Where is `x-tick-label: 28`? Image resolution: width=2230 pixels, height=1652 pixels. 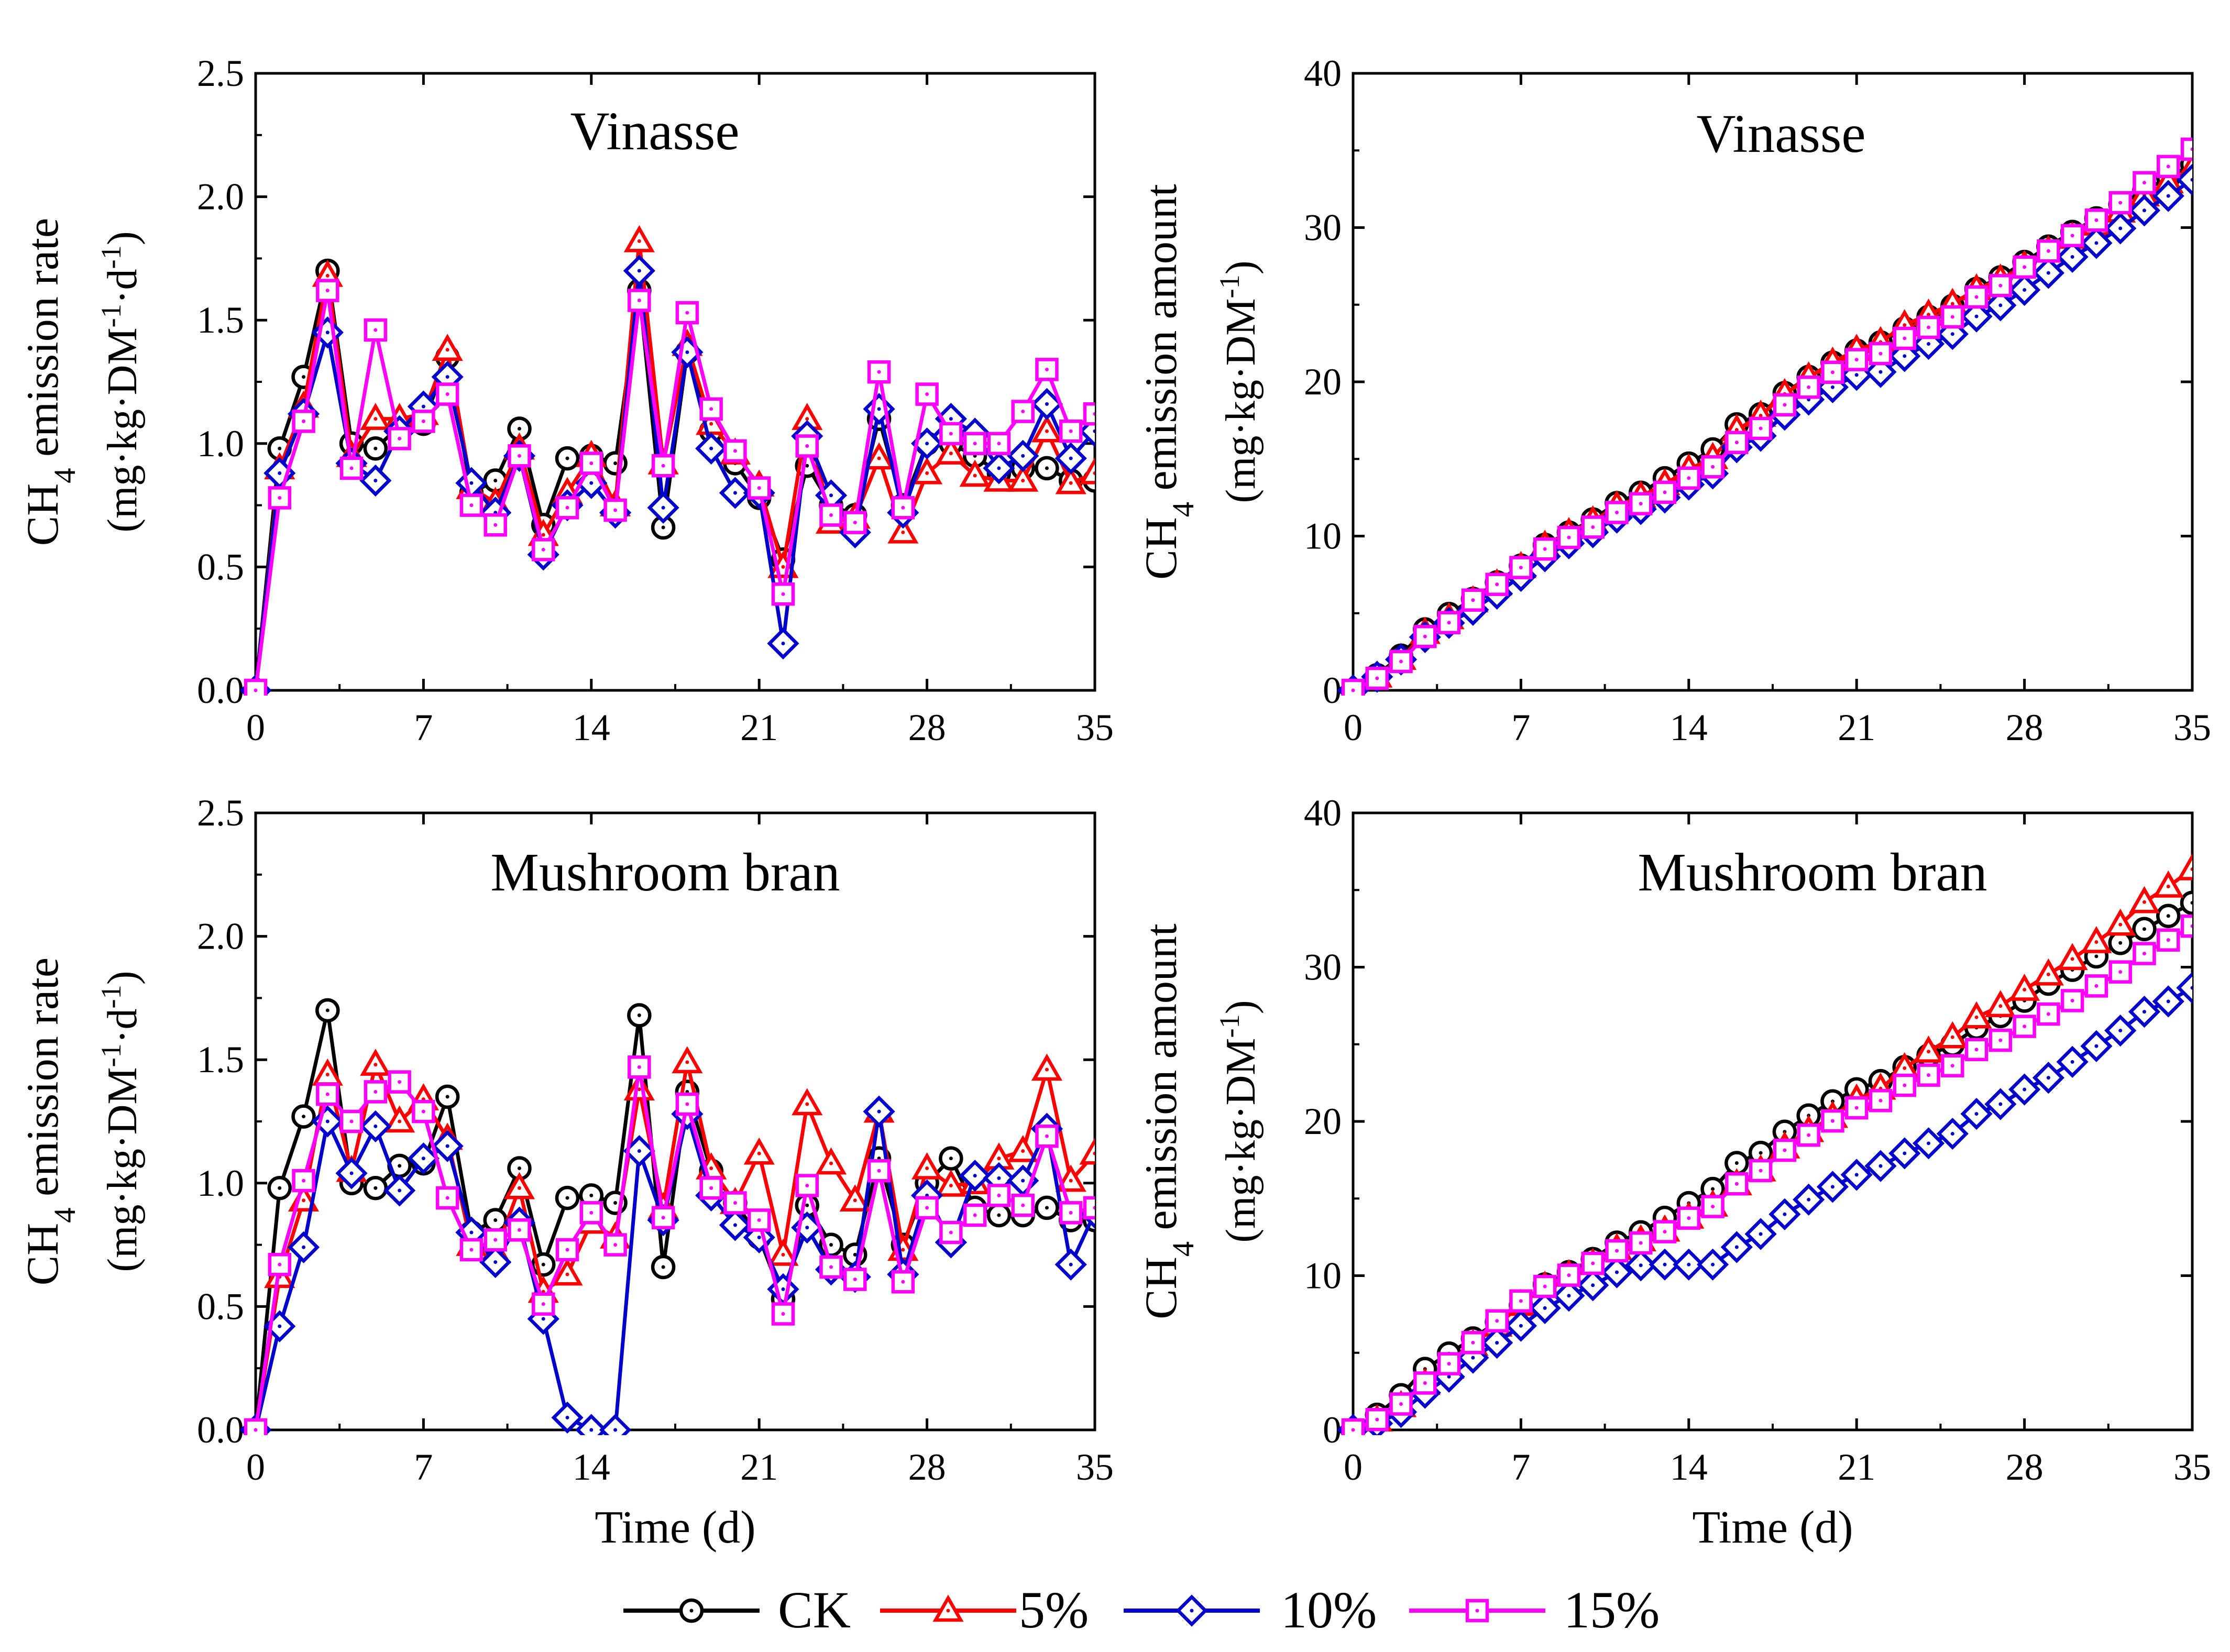
x-tick-label: 28 is located at coordinates (927, 1467).